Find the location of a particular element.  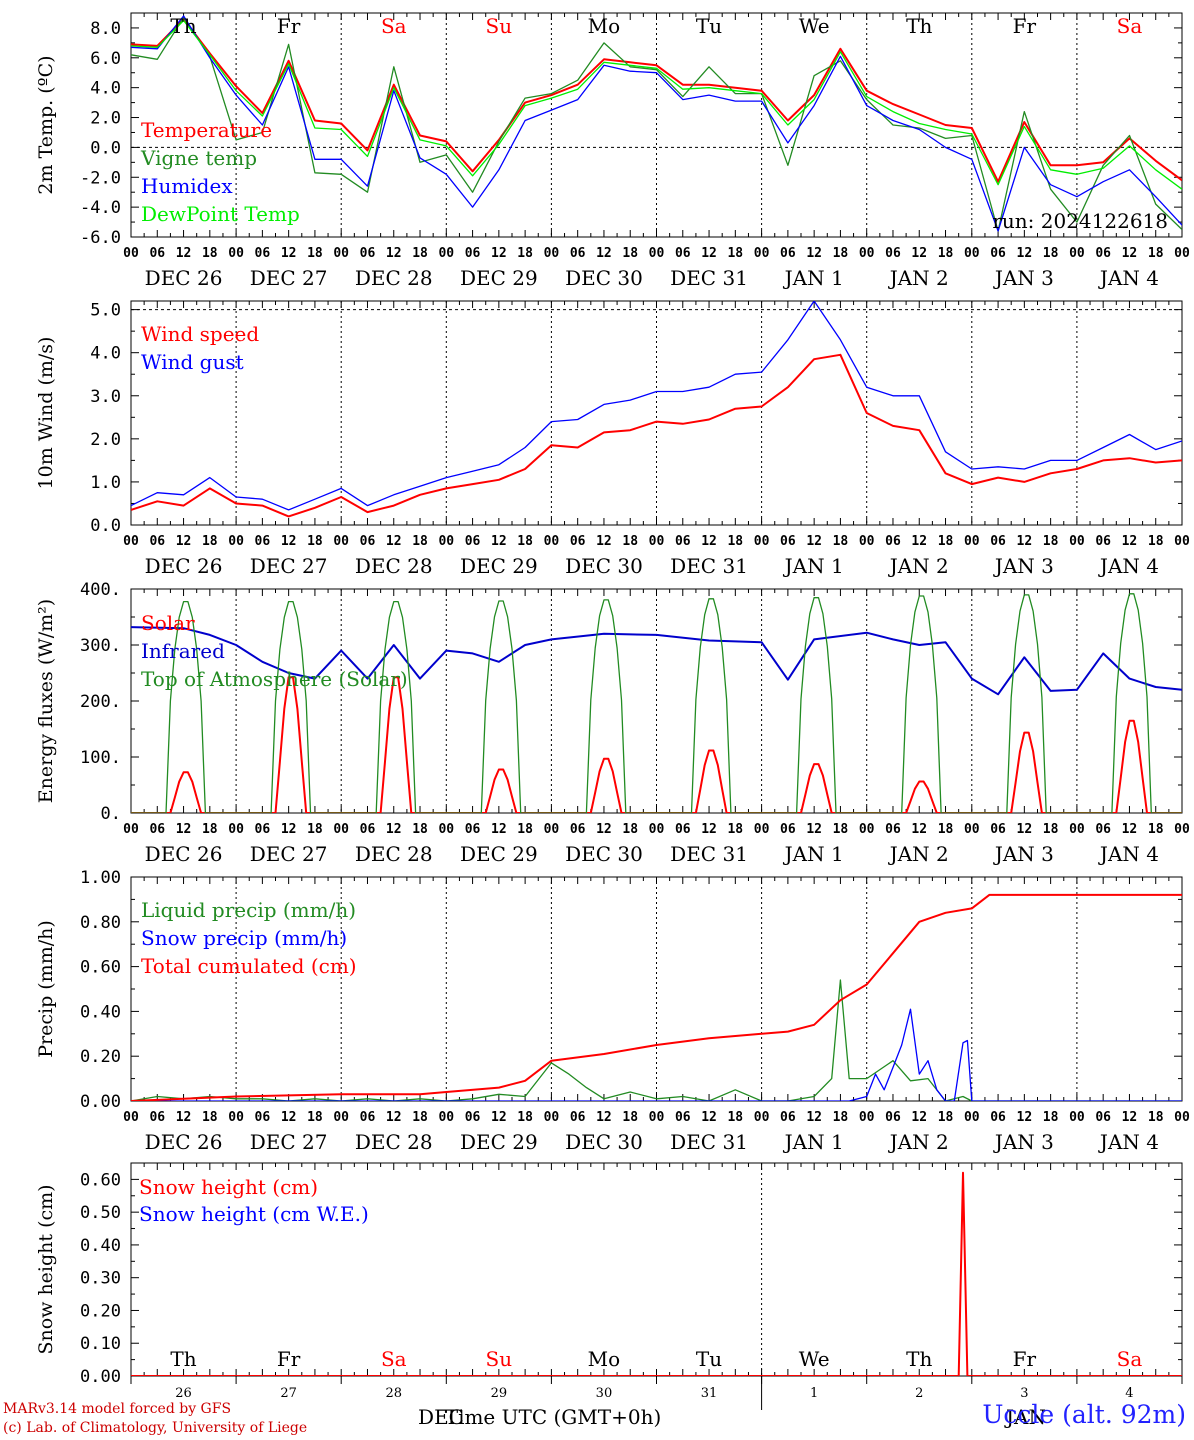

series-line-humidex is located at coordinates (656, 123).